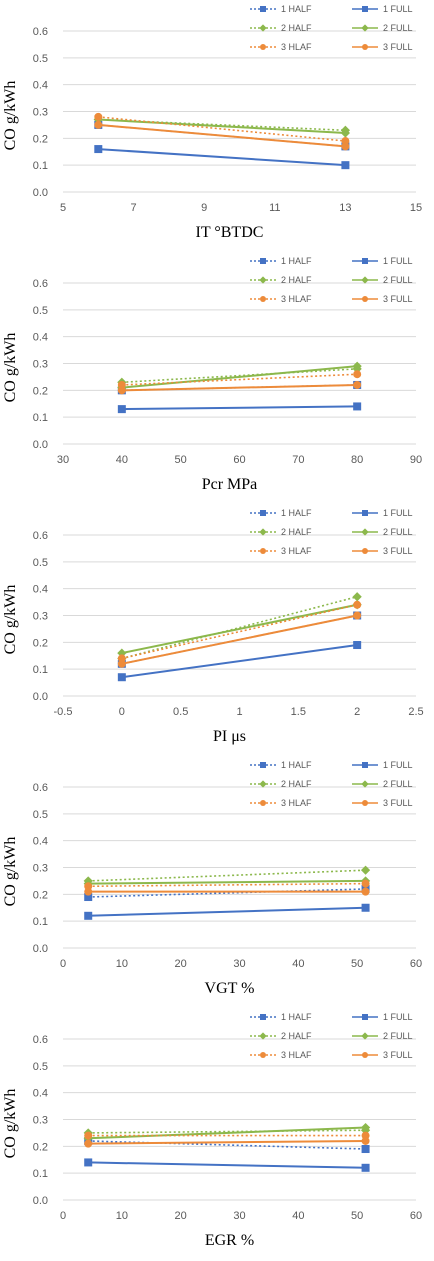 The height and width of the screenshot is (1261, 434). I want to click on x-tick-label: 2.5, so click(415, 712).